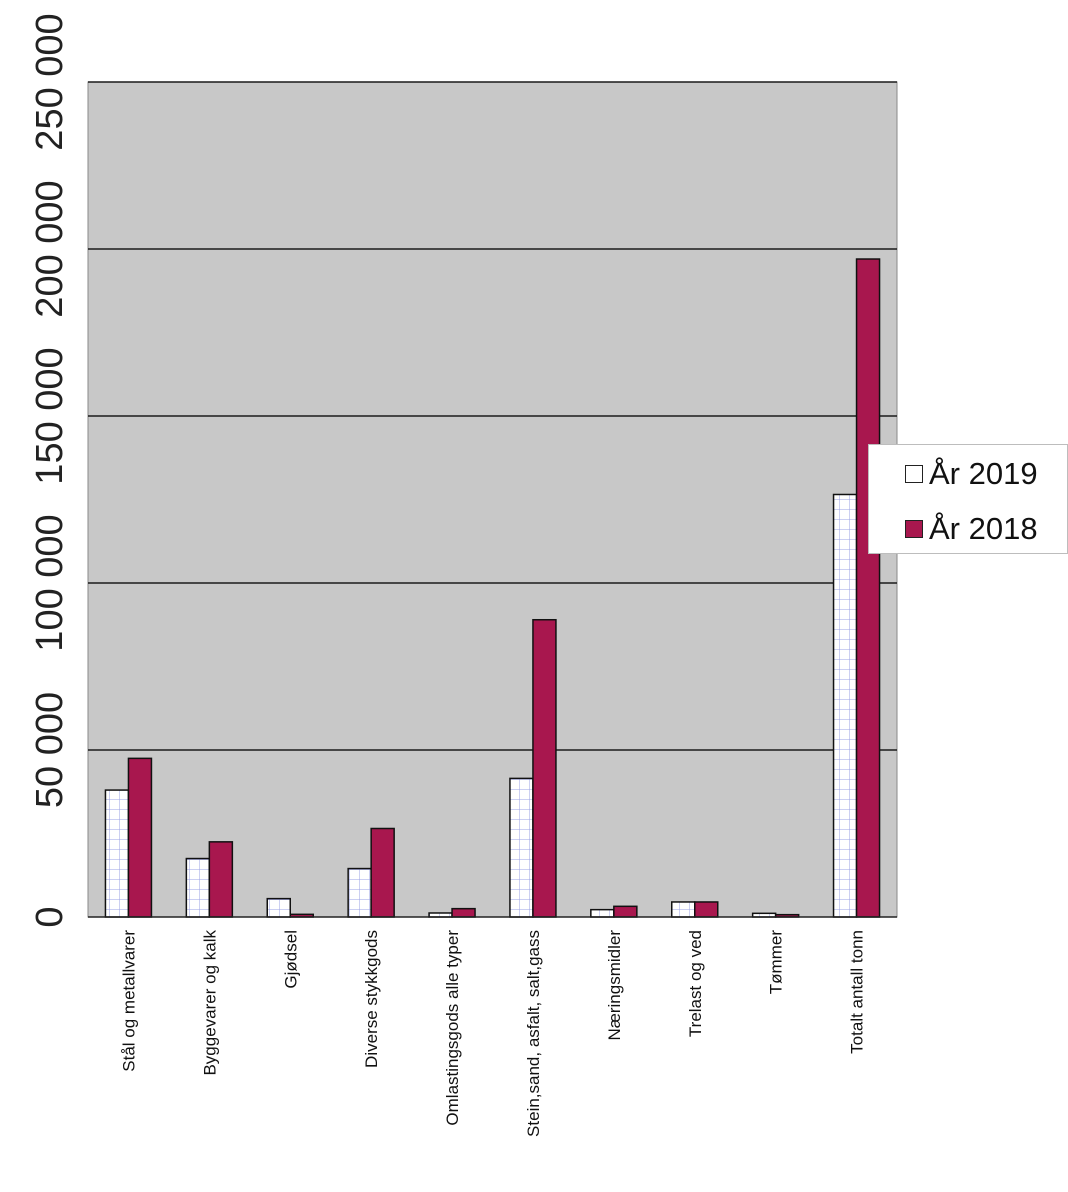 The height and width of the screenshot is (1192, 1068). Describe the element at coordinates (983, 473) in the screenshot. I see `legend-label-2019: År 2019` at that location.